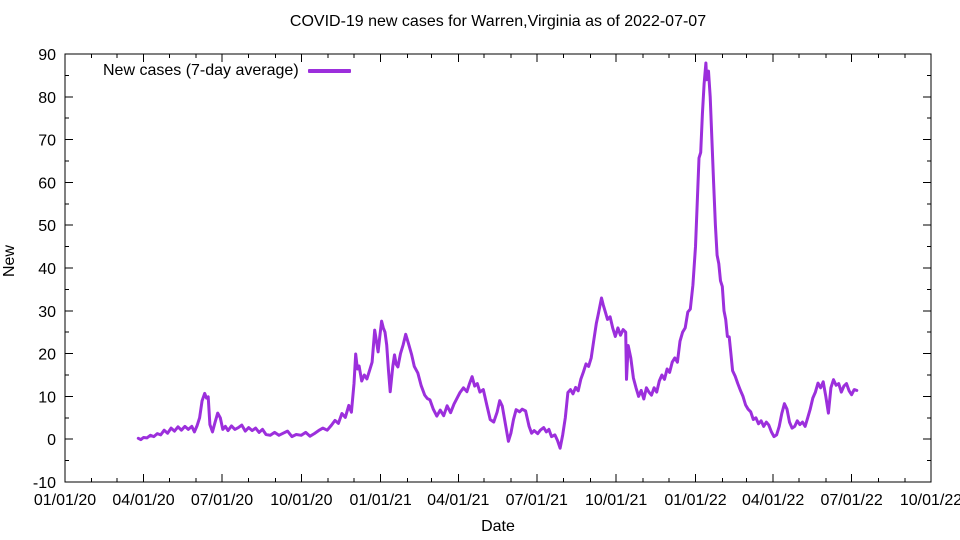  Describe the element at coordinates (47, 355) in the screenshot. I see `y-tick-label: 20` at that location.